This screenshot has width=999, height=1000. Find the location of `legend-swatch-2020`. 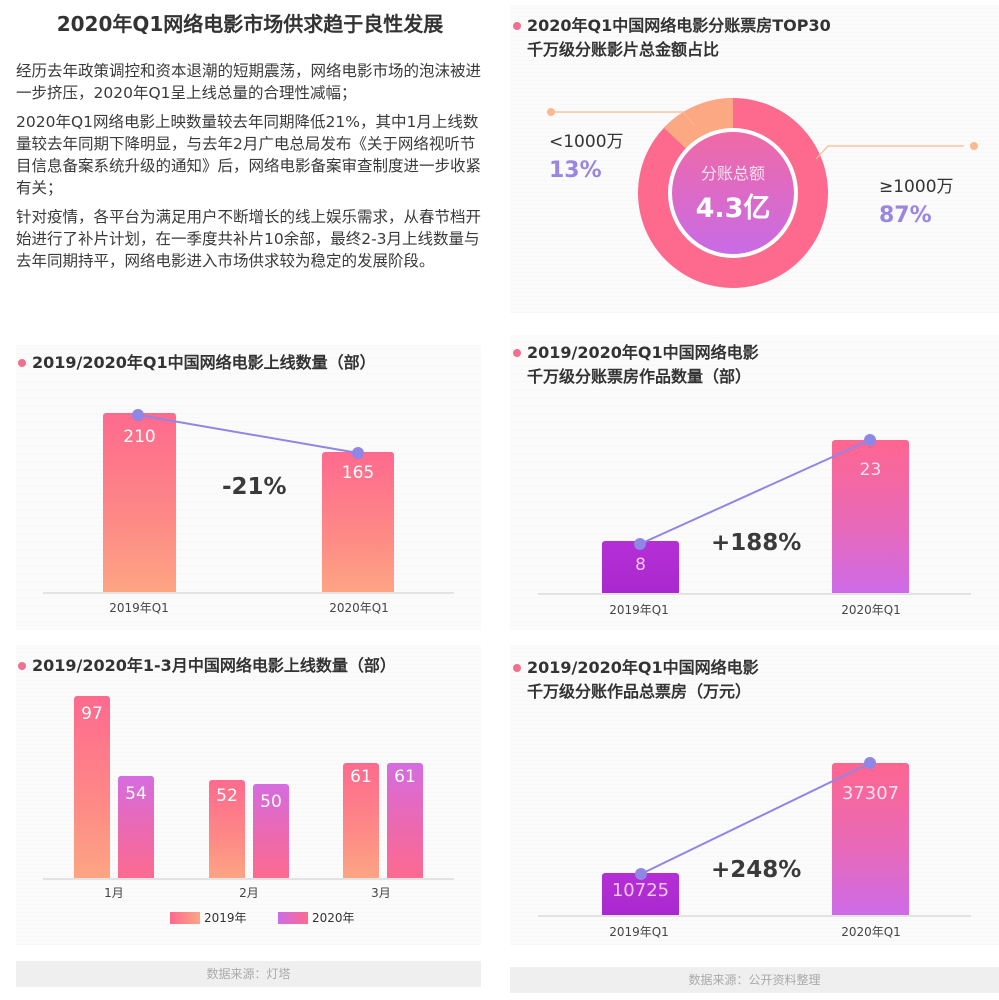

legend-swatch-2020 is located at coordinates (293, 917).